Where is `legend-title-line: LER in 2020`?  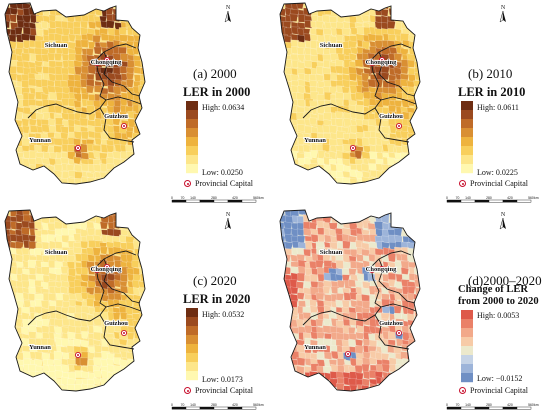
legend-title-line: LER in 2020 is located at coordinates (217, 299).